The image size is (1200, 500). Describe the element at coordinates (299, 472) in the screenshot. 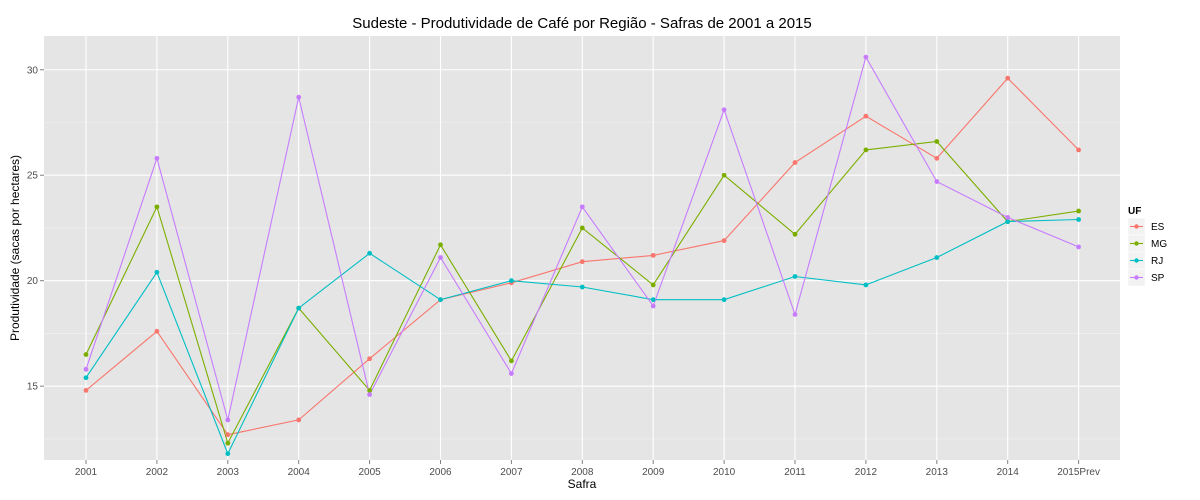

I see `x-tick-label: 2004` at that location.